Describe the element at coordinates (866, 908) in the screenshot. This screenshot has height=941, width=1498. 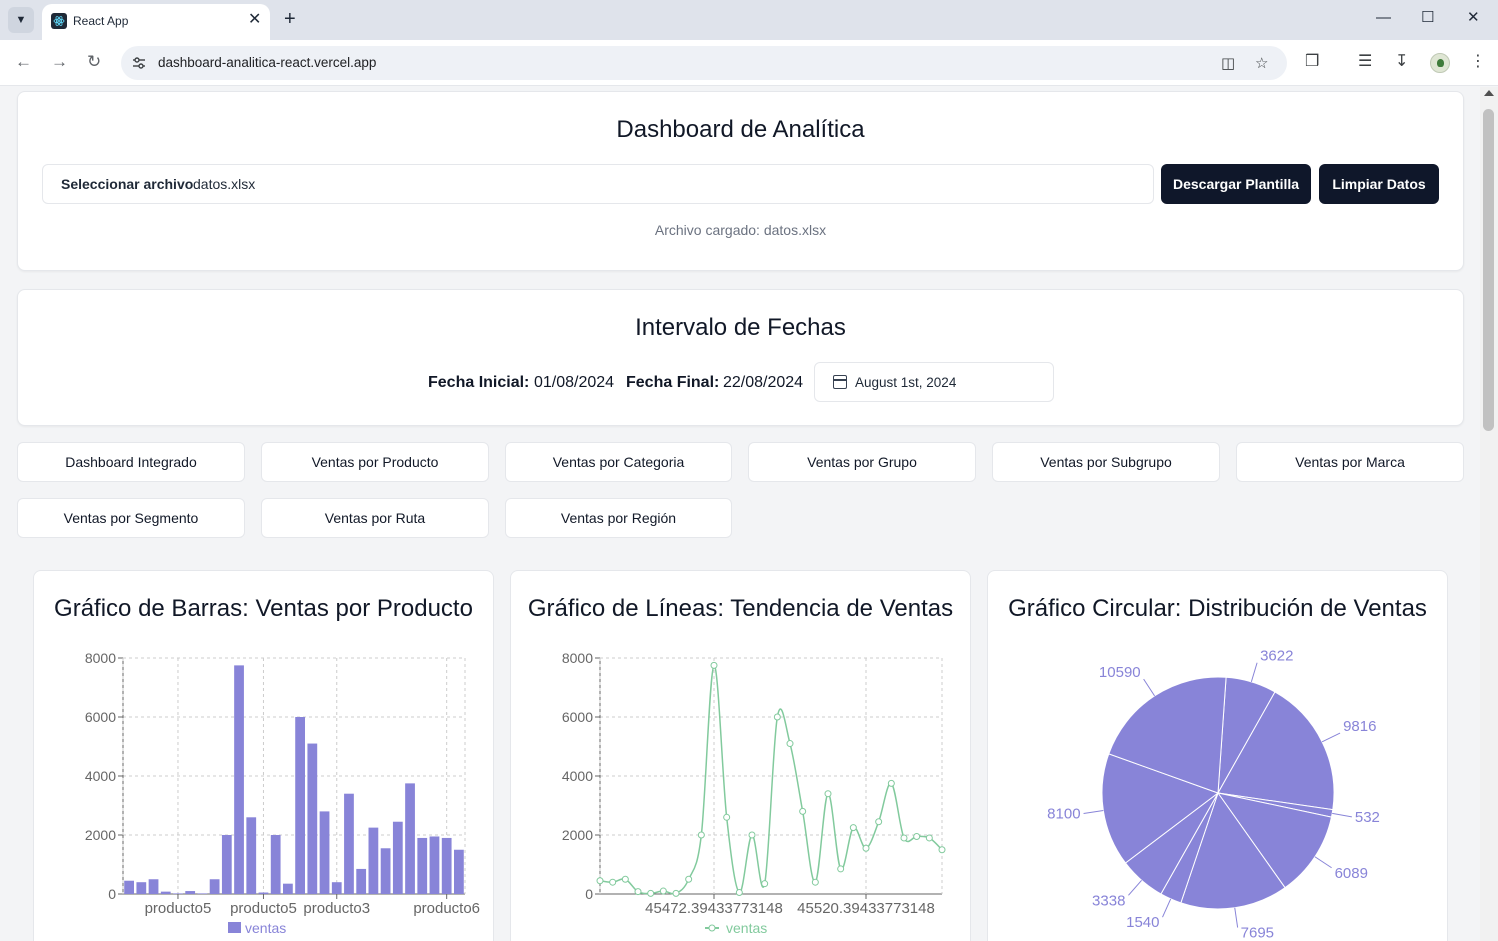
I see `x-tick-label: 45520.39433773148` at that location.